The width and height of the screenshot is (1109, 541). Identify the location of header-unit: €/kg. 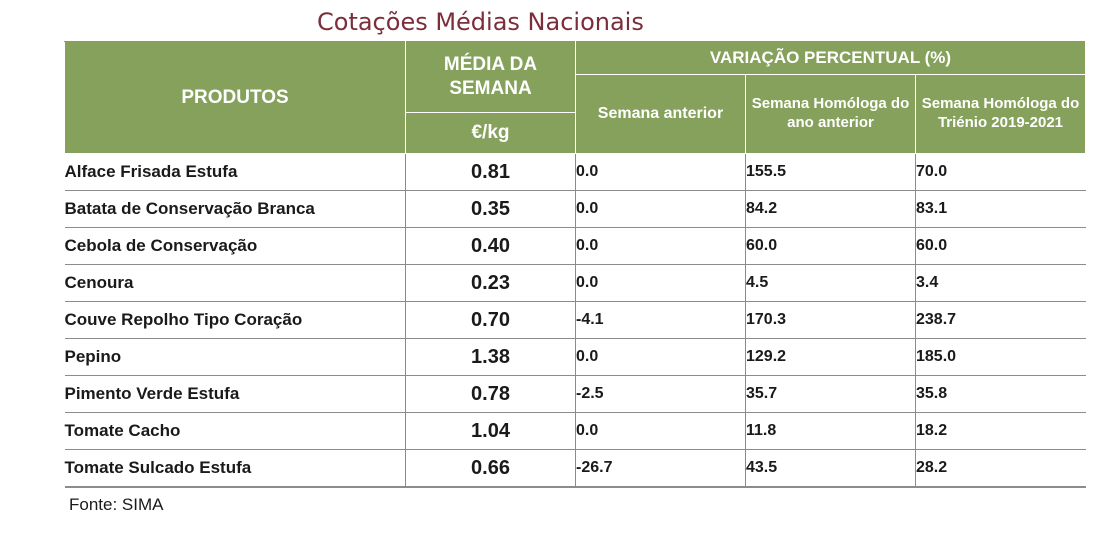
(490, 133).